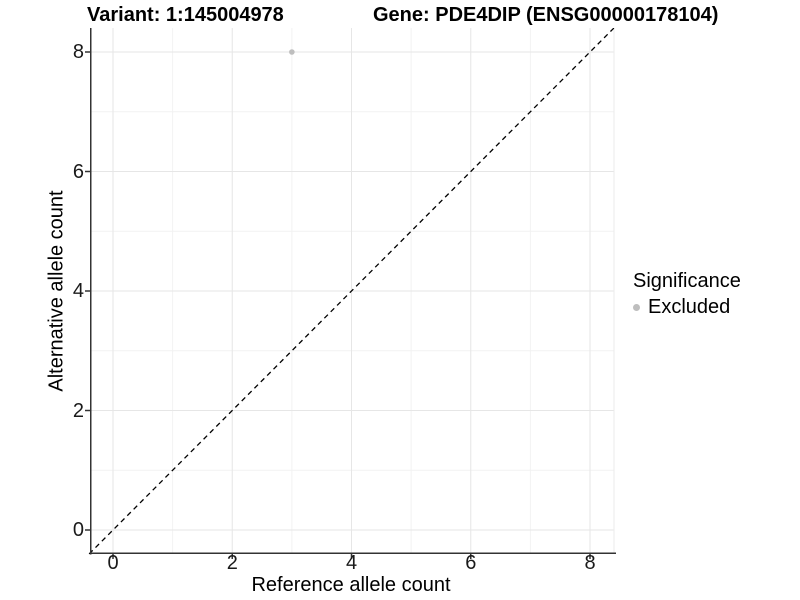  I want to click on y-tick-label: 0, so click(78, 530).